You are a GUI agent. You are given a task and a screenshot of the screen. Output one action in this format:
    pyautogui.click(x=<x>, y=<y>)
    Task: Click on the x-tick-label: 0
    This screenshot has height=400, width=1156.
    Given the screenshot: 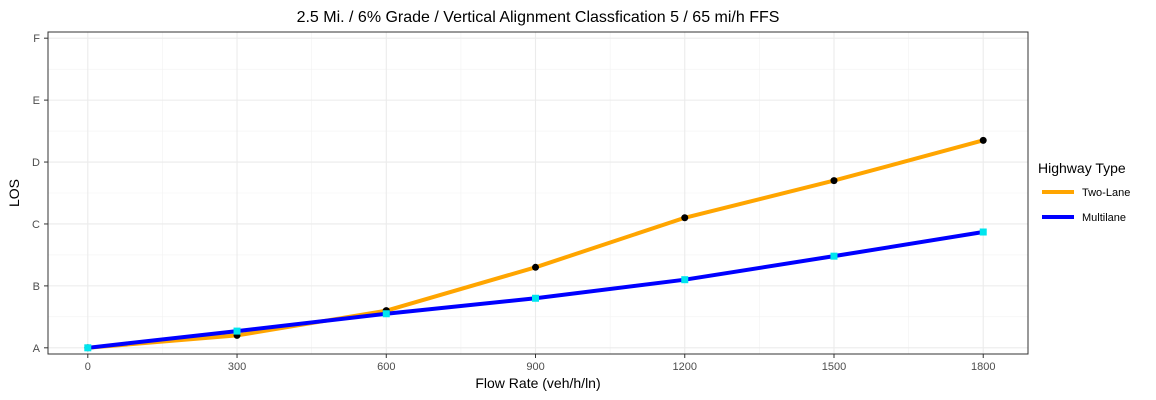 What is the action you would take?
    pyautogui.click(x=88, y=367)
    